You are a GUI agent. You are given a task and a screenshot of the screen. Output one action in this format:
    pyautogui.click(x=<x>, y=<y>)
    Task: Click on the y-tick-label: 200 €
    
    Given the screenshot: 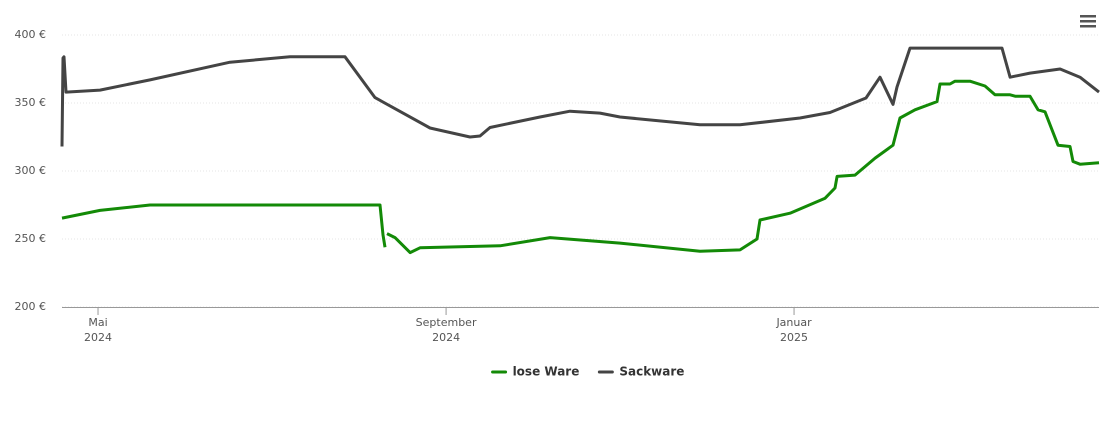 What is the action you would take?
    pyautogui.click(x=31, y=306)
    